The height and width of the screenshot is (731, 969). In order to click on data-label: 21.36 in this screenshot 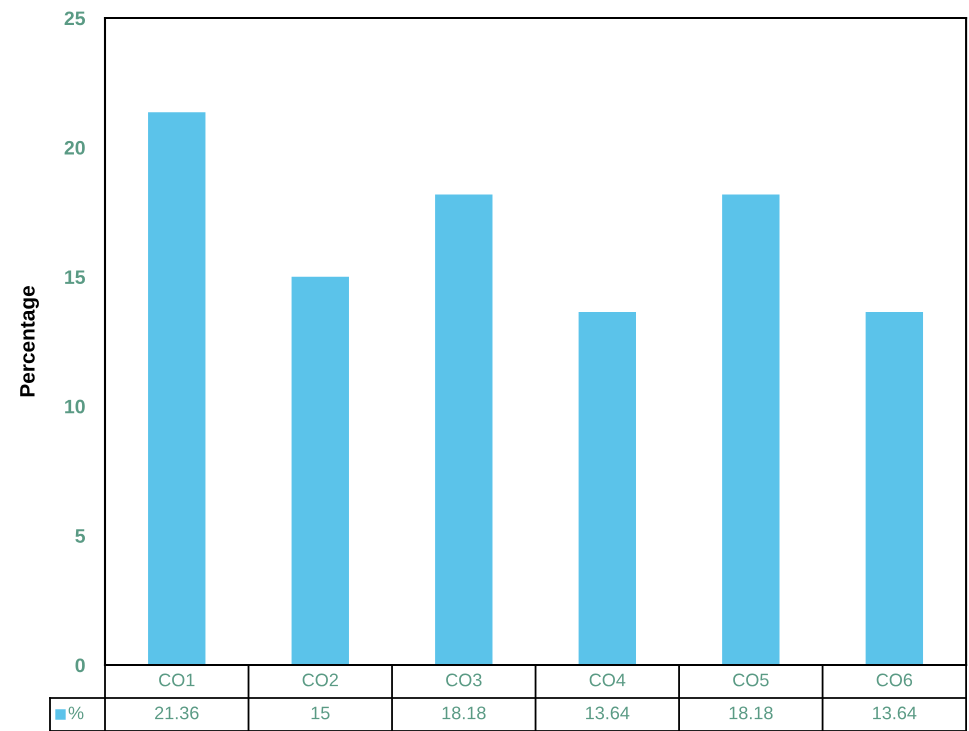, I will do `click(177, 713)`.